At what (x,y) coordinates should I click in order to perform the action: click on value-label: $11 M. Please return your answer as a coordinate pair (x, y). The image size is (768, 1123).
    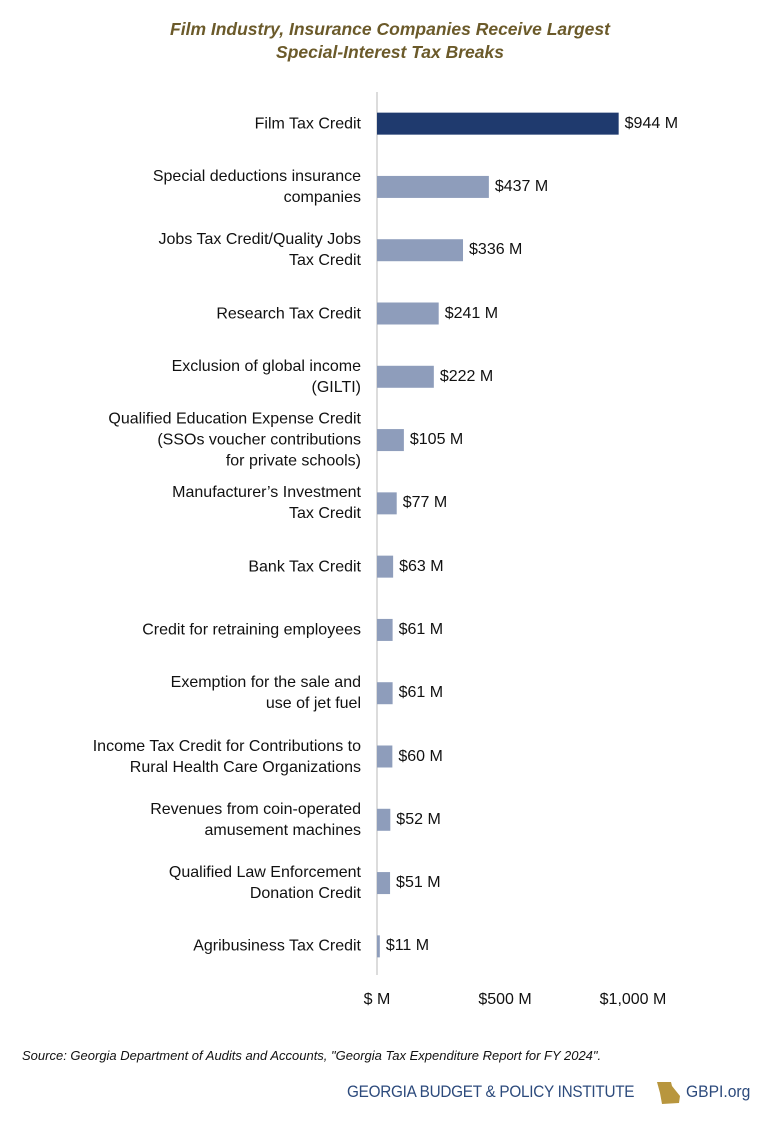
    Looking at the image, I should click on (407, 946).